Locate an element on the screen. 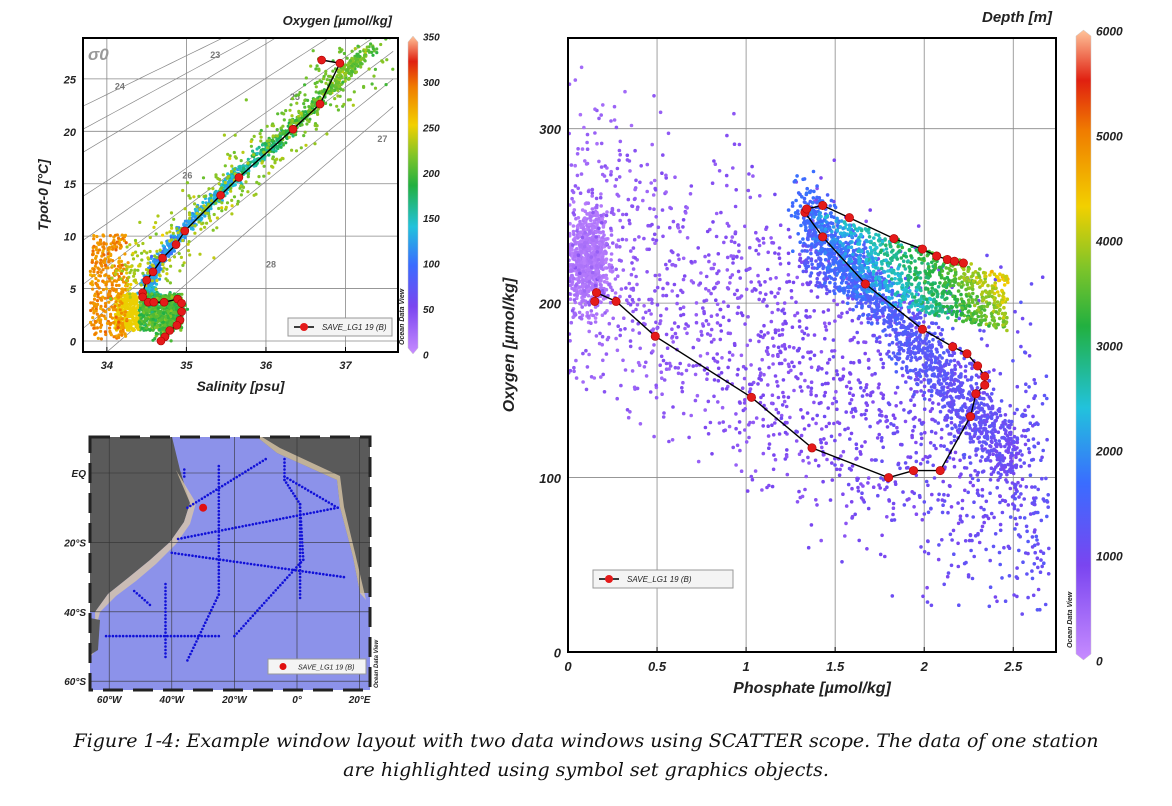 The image size is (1172, 806). legend: SAVE_LG1 19 (B) is located at coordinates (340, 327).